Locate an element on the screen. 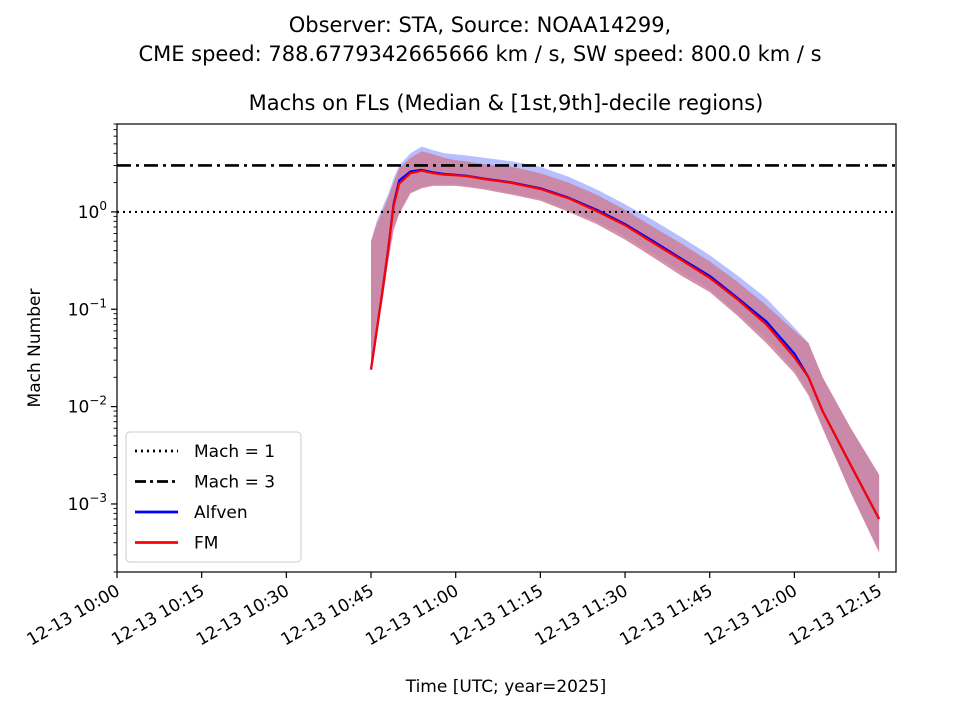 This screenshot has width=960, height=720. x-tick-label: 12-13 10:45 is located at coordinates (328, 615).